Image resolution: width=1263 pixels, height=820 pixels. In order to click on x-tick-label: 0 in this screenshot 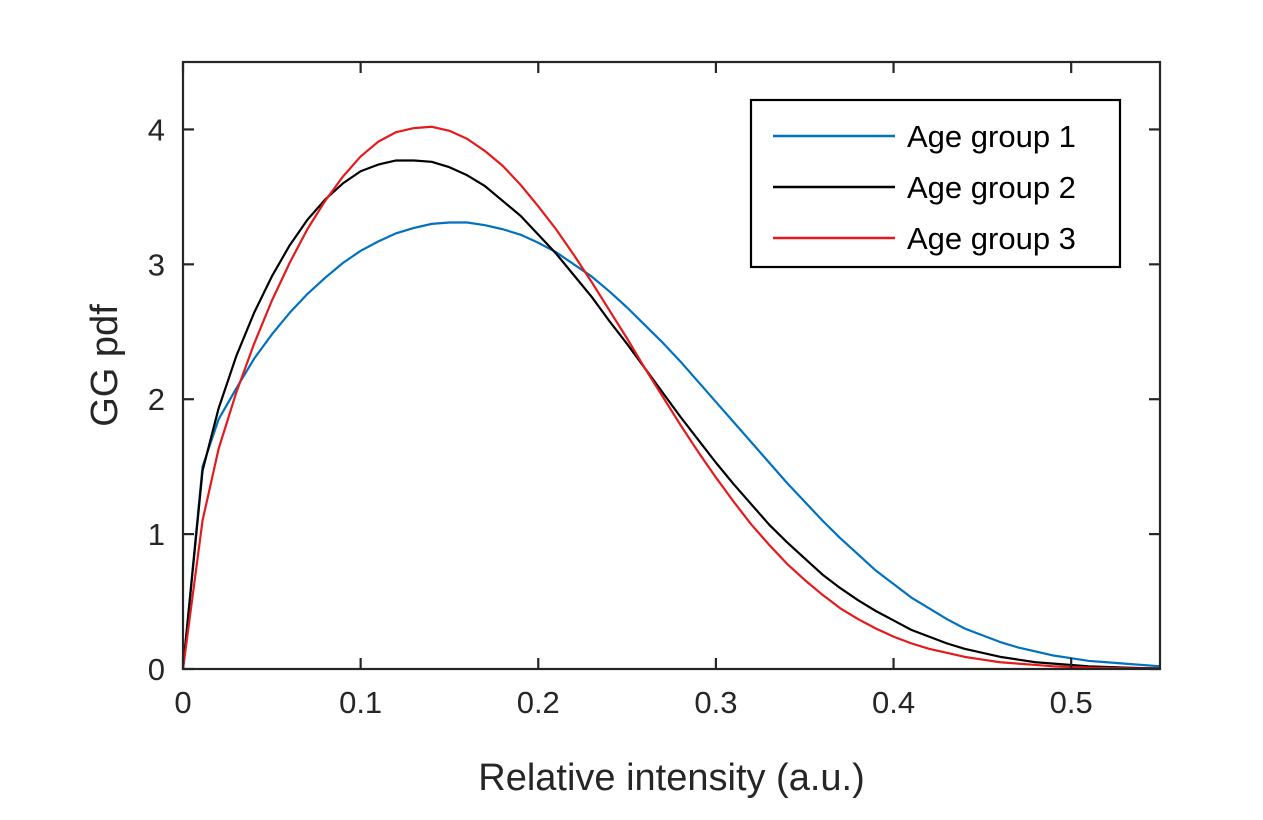, I will do `click(182, 702)`.